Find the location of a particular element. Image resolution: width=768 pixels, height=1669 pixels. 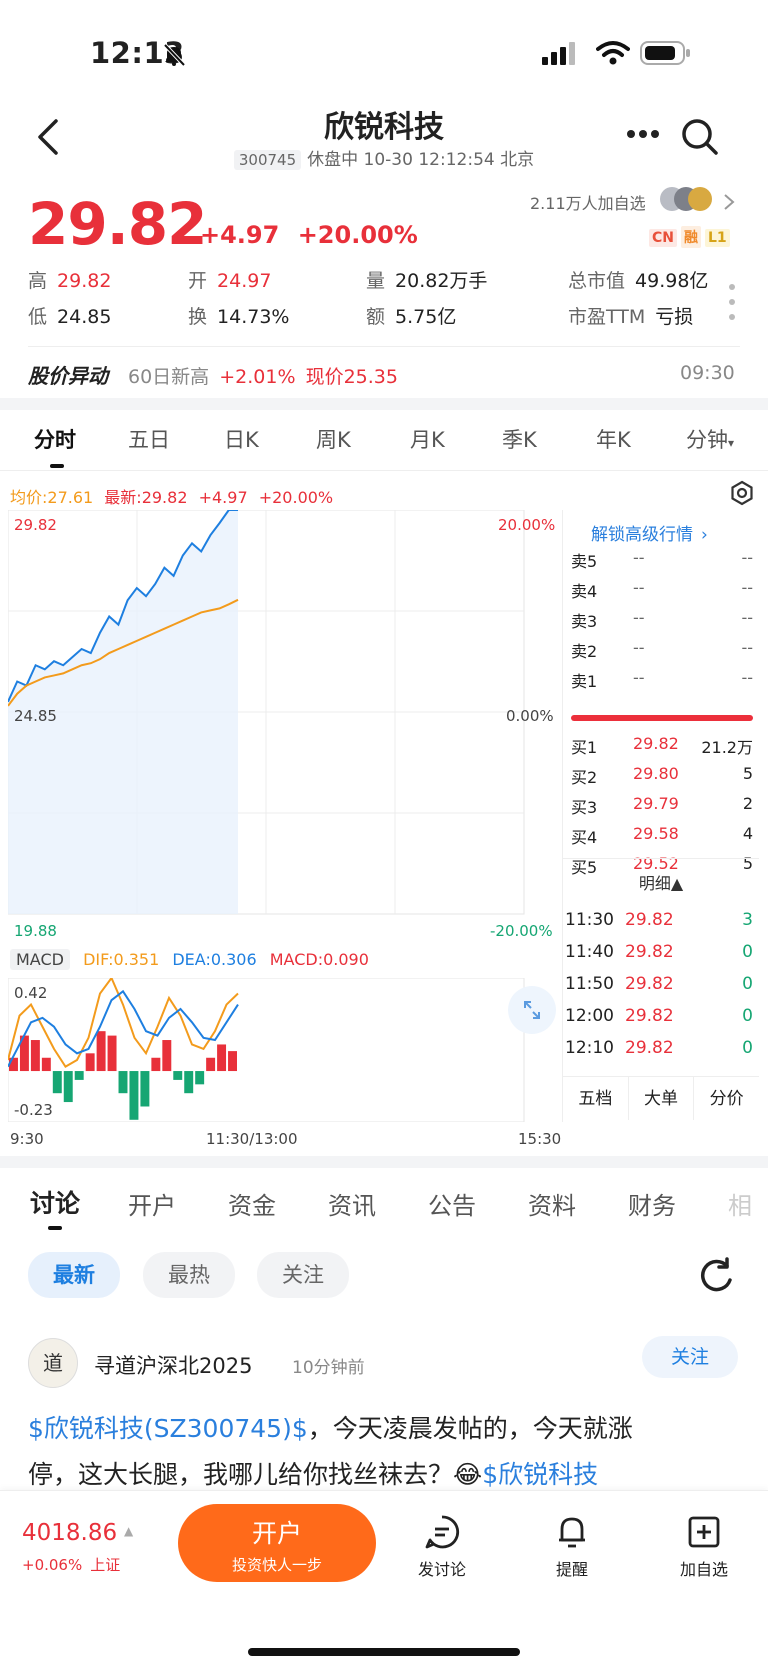

y-tick-low: 19.88 is located at coordinates (35, 931).